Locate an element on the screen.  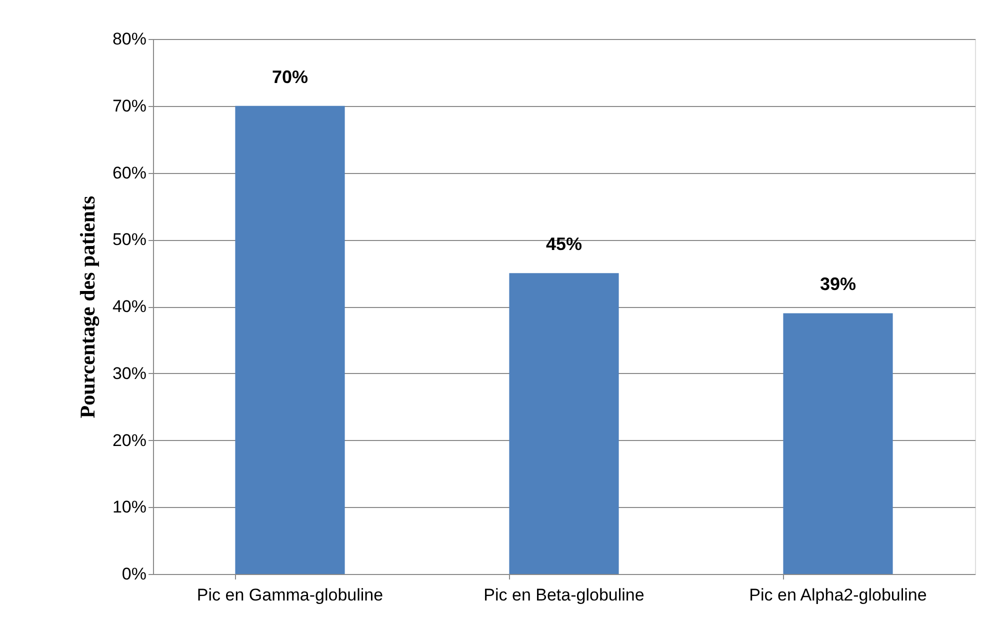
y-tick-label: 70% is located at coordinates (129, 106).